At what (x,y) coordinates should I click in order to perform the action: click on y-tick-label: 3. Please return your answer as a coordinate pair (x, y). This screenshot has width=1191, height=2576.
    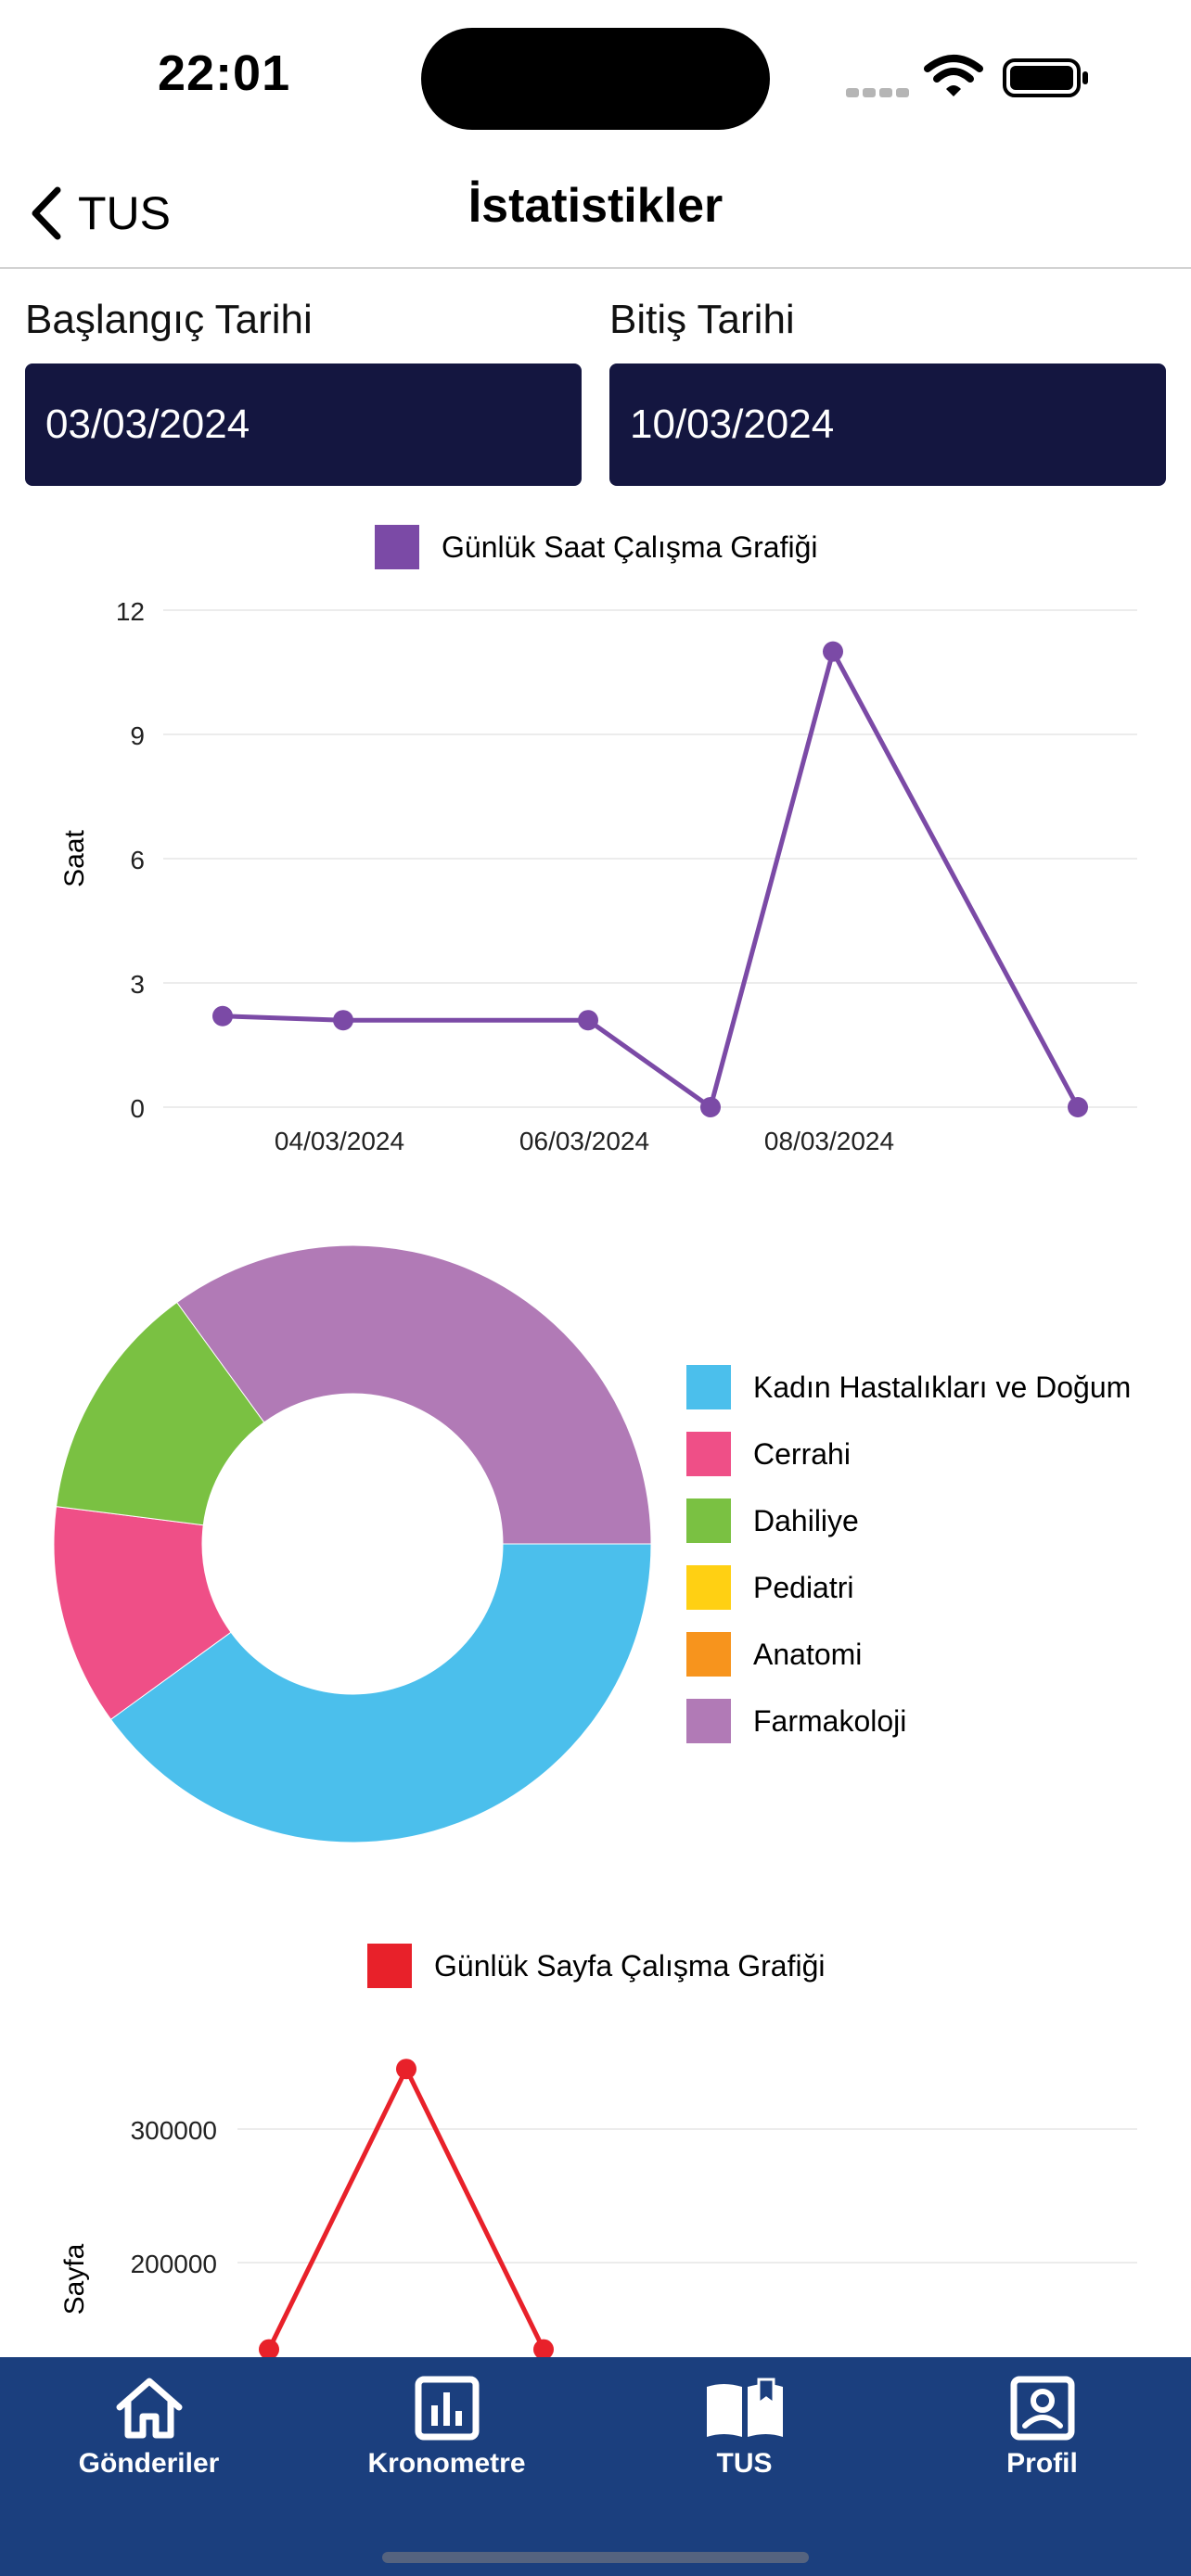
    Looking at the image, I should click on (137, 984).